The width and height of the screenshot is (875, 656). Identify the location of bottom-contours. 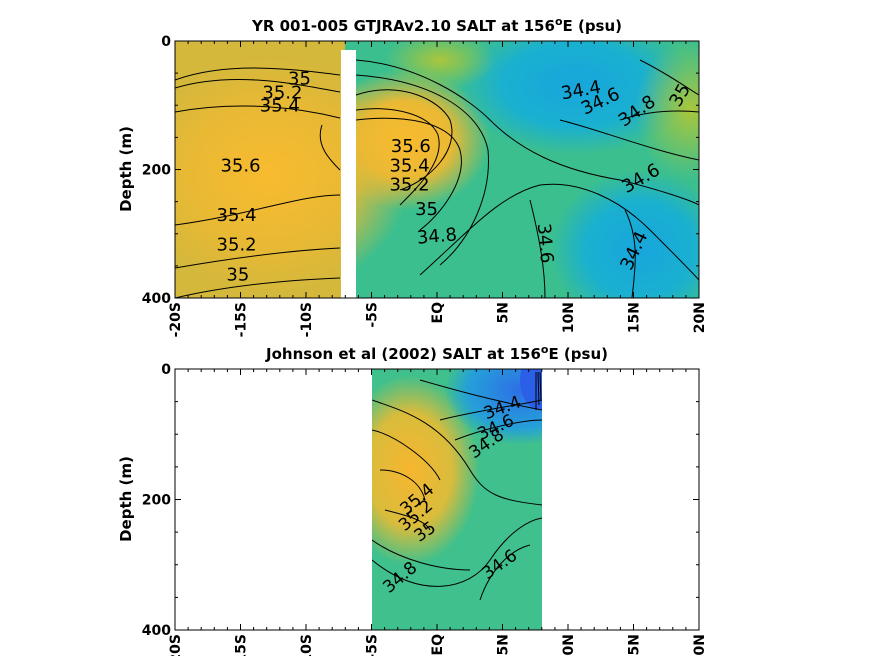
(457, 486).